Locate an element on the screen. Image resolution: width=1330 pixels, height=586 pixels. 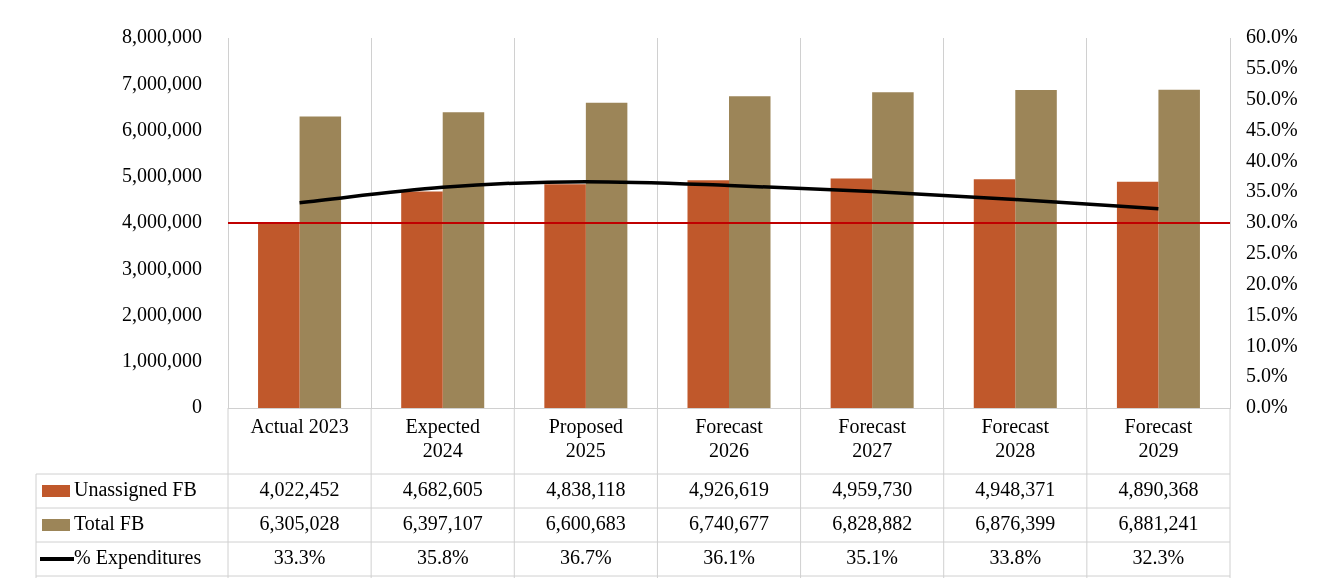
y2-tick-label: 10.0% is located at coordinates (1272, 344).